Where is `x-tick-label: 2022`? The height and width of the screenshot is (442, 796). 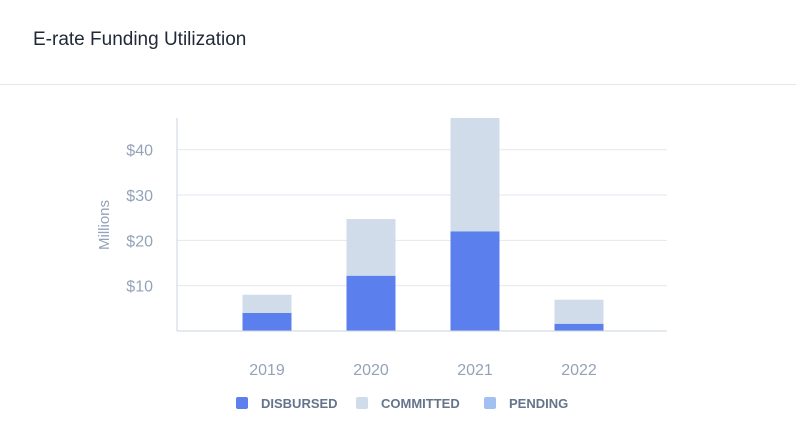 x-tick-label: 2022 is located at coordinates (579, 370).